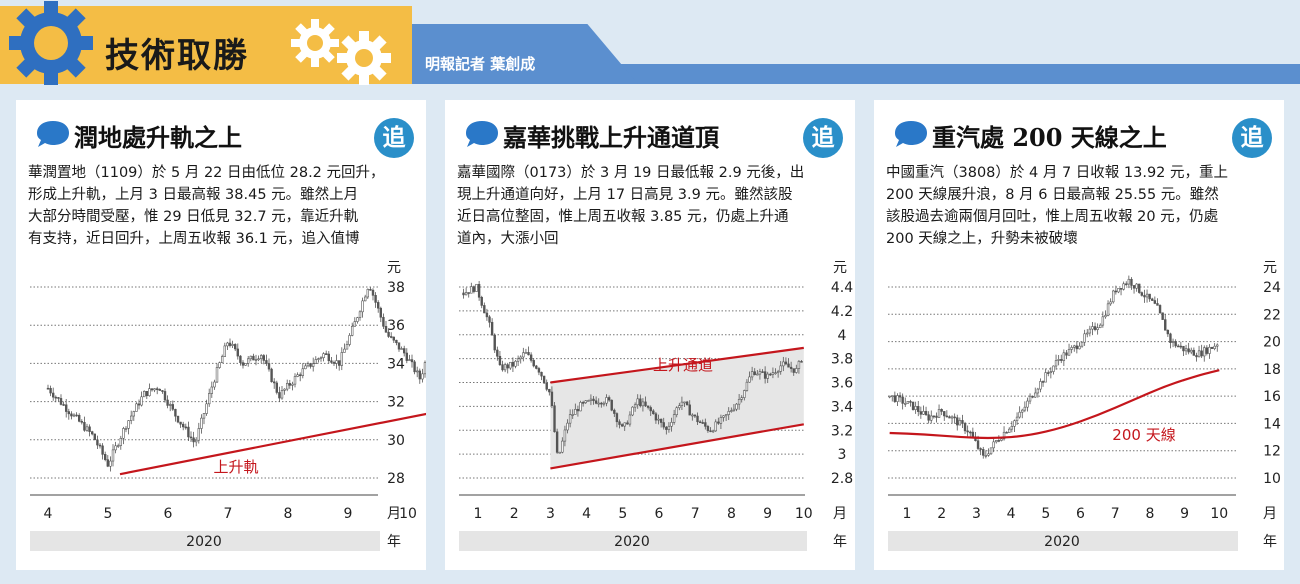  I want to click on year-bar, so click(1063, 541).